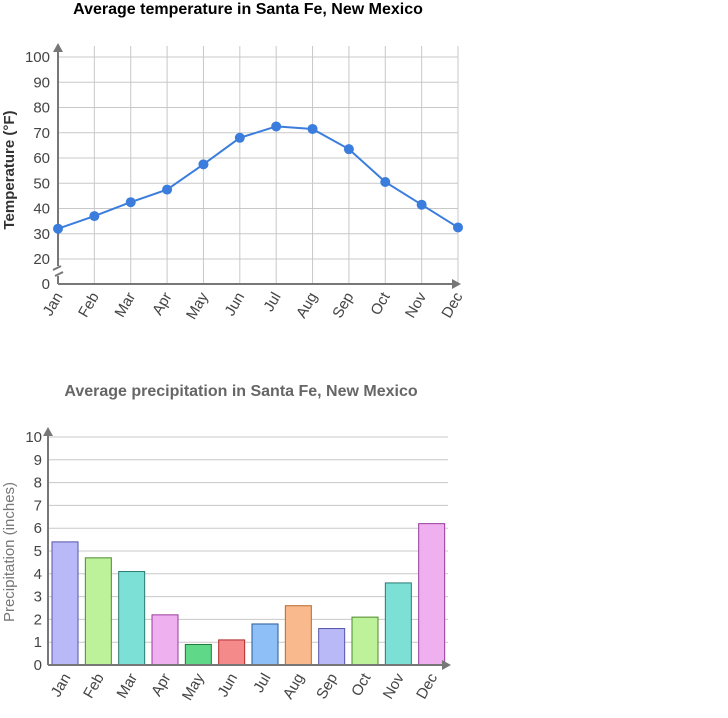  I want to click on y-tick-label: 9, so click(38, 460).